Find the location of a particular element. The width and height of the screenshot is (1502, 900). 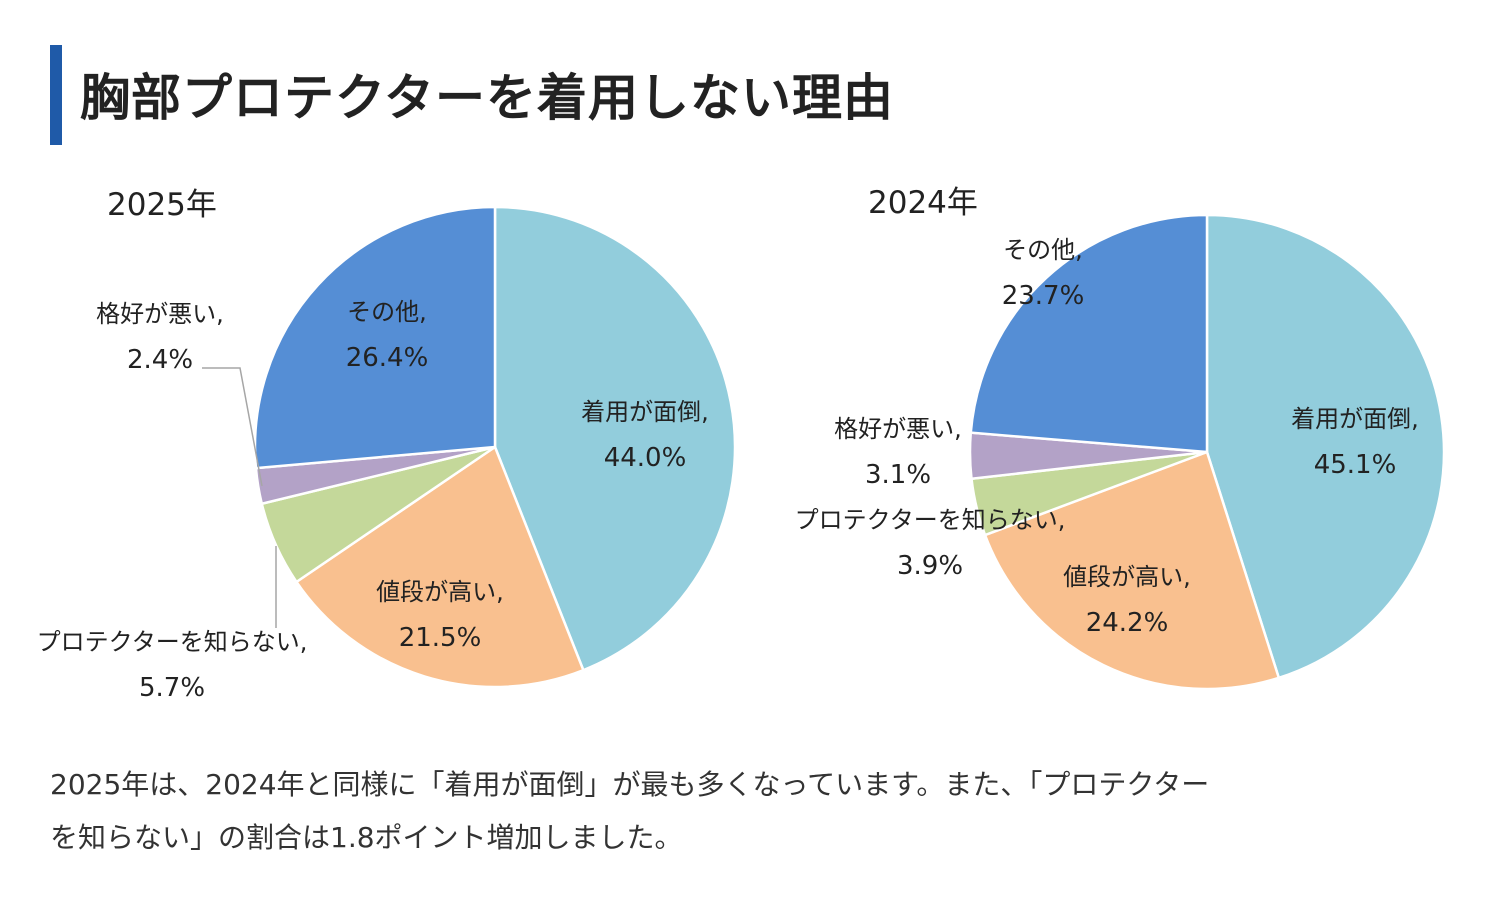

chart-title-2024: 2024年 is located at coordinates (923, 203).